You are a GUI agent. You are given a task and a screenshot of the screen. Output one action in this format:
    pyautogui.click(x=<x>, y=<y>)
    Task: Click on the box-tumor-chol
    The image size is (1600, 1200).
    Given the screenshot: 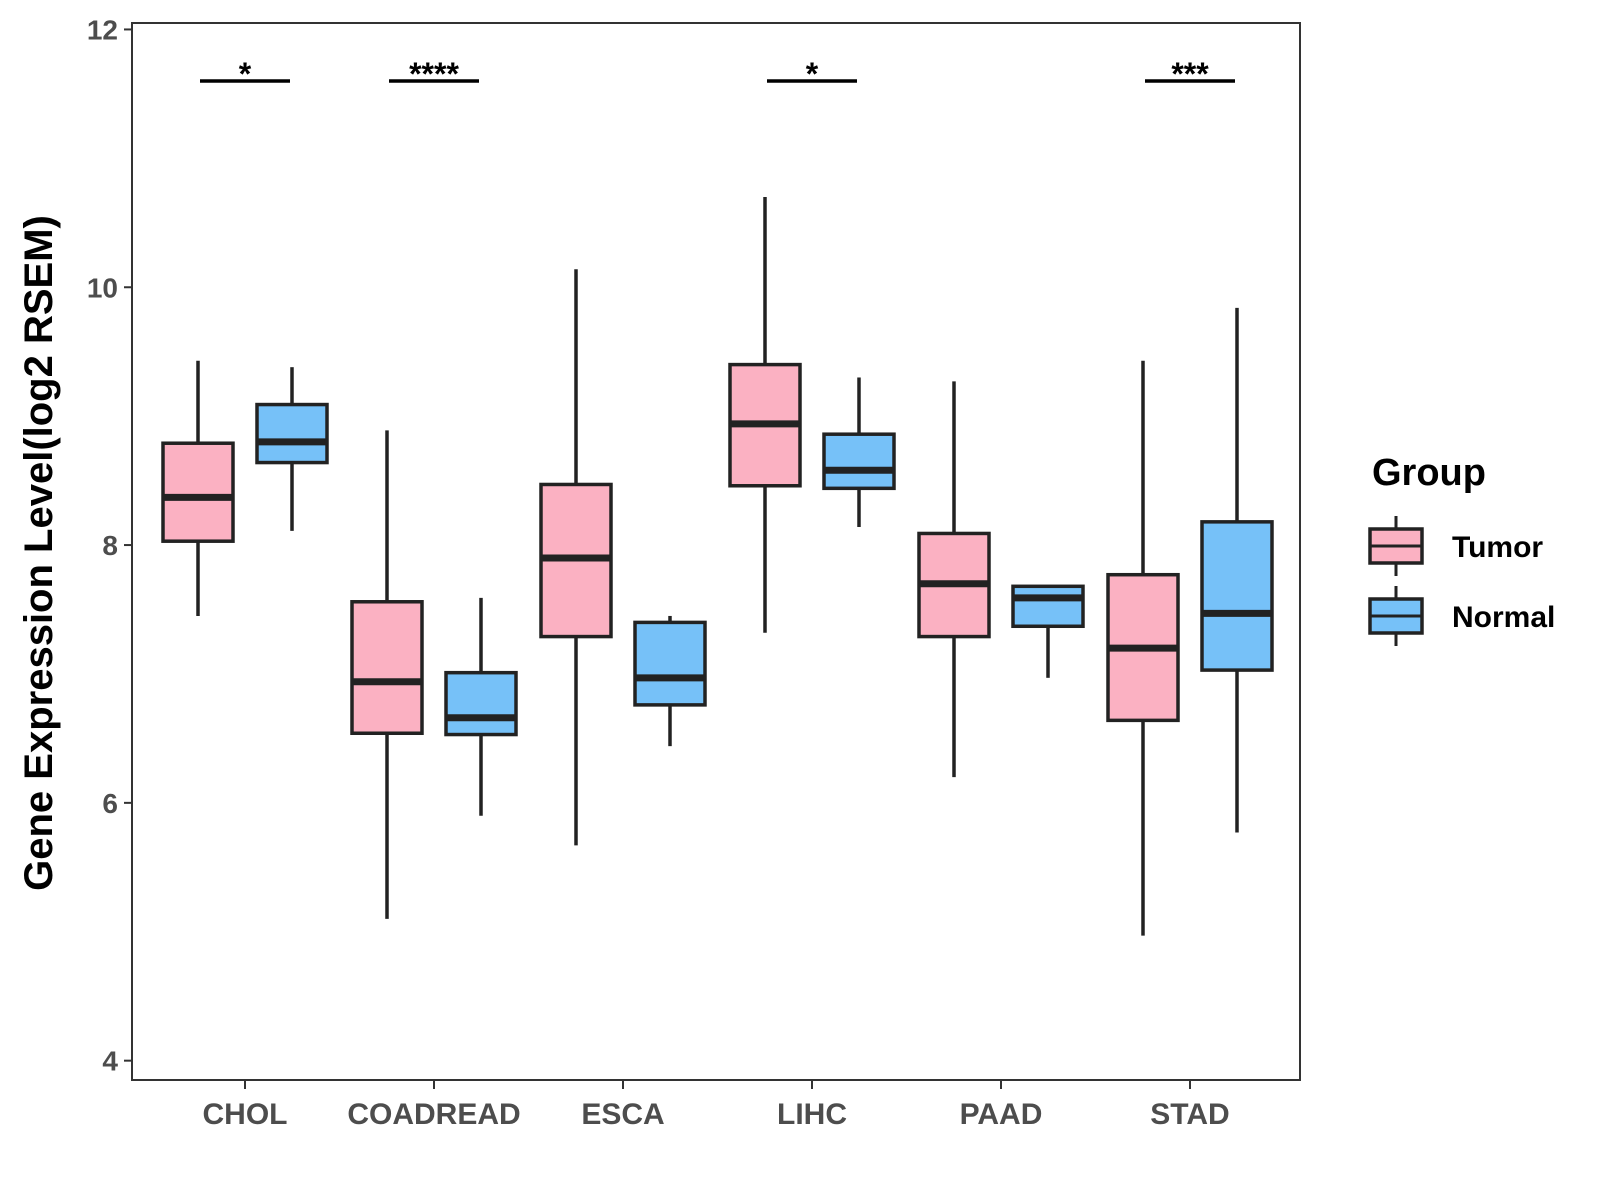 What is the action you would take?
    pyautogui.click(x=198, y=488)
    